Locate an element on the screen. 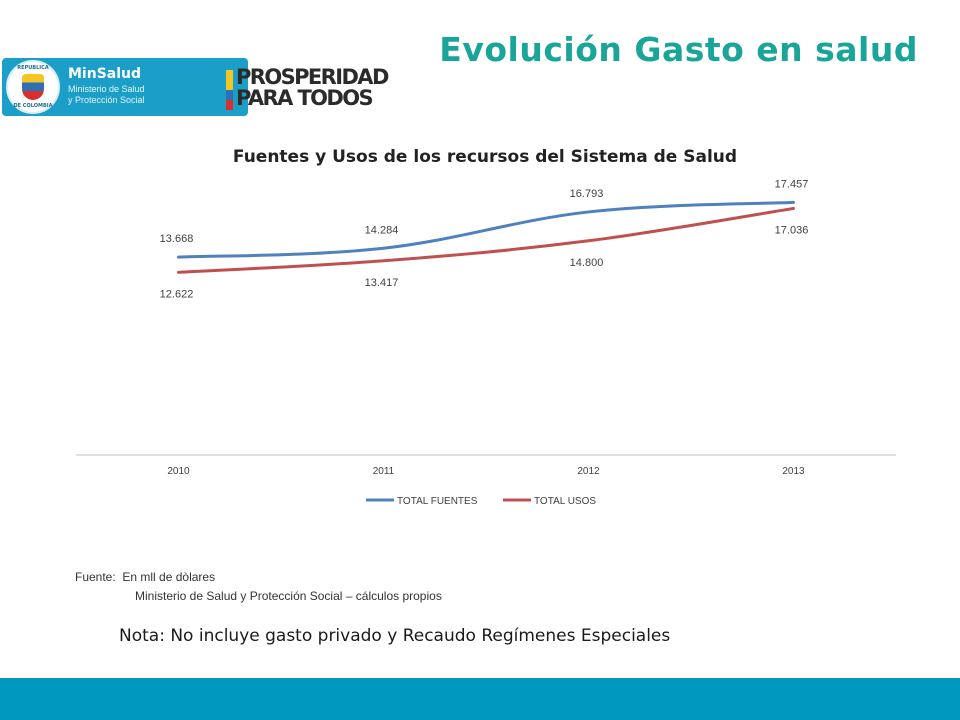  prosperidad-logo-line-1: PROSPERIDAD is located at coordinates (312, 77).